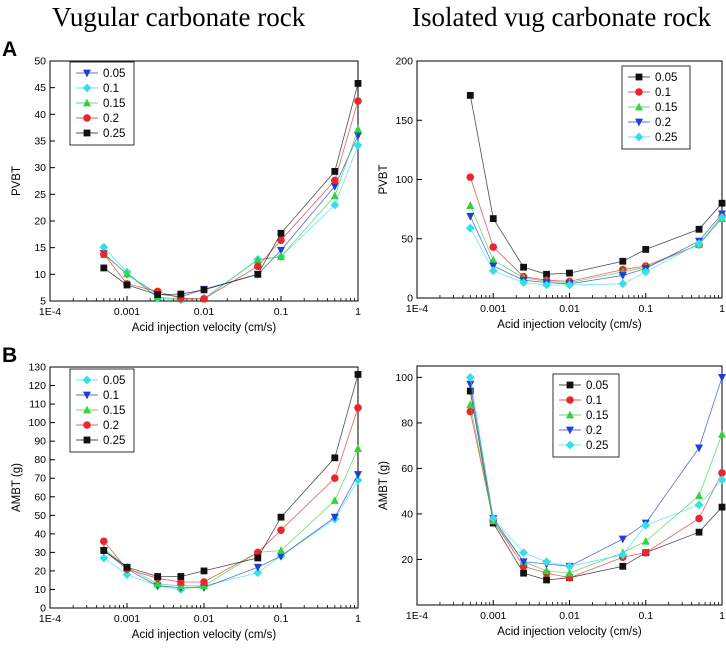 The width and height of the screenshot is (726, 649). I want to click on y-tick-label: 5, so click(43, 302).